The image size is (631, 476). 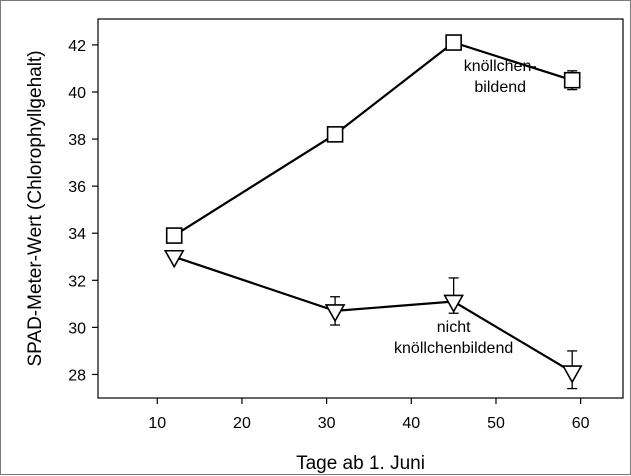 What do you see at coordinates (77, 328) in the screenshot?
I see `y-tick-label: 30` at bounding box center [77, 328].